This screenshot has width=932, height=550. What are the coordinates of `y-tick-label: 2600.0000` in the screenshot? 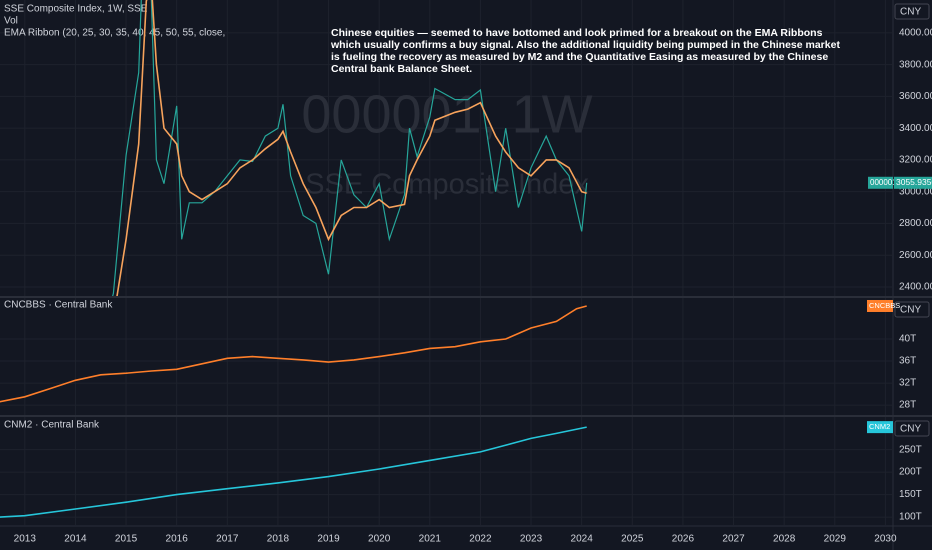 It's located at (915, 255).